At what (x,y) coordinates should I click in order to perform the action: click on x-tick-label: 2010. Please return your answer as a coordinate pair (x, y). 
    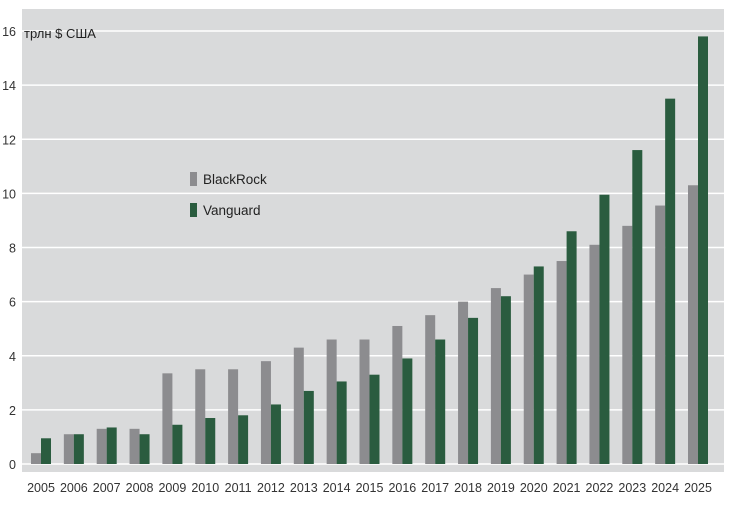
    Looking at the image, I should click on (205, 488).